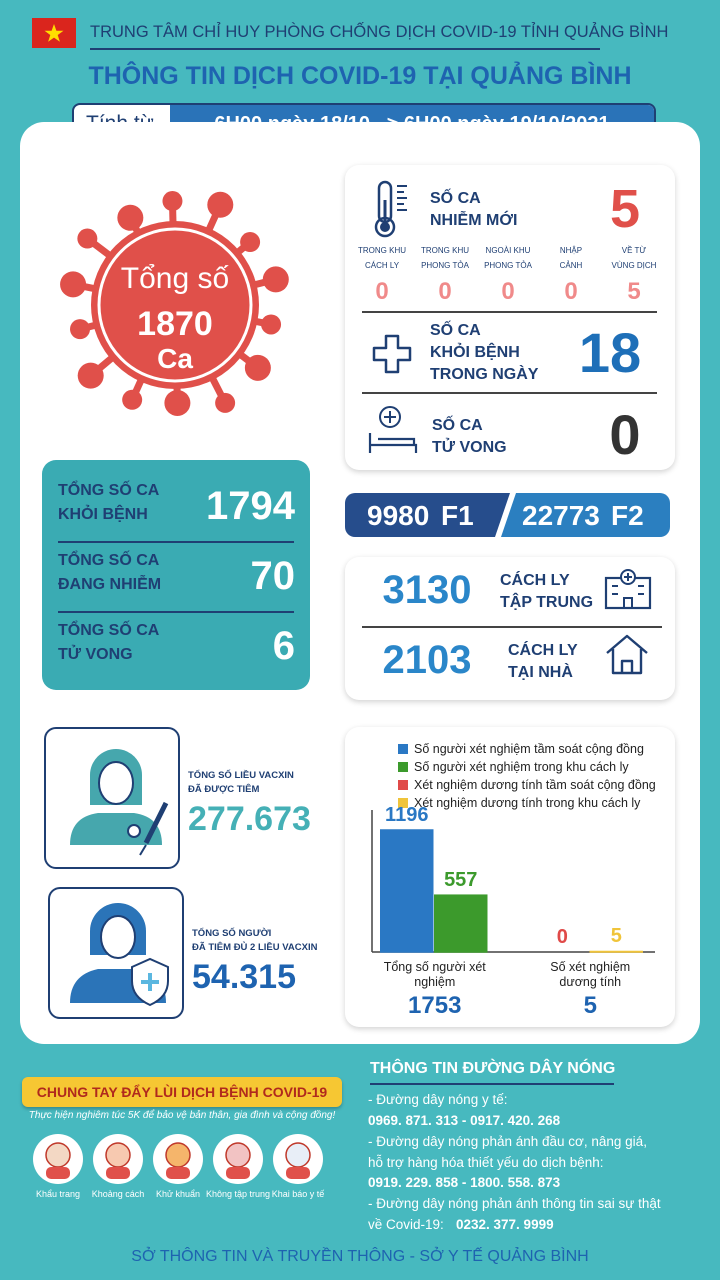 Image resolution: width=720 pixels, height=1280 pixels. What do you see at coordinates (625, 434) in the screenshot?
I see `deaths-value: 0` at bounding box center [625, 434].